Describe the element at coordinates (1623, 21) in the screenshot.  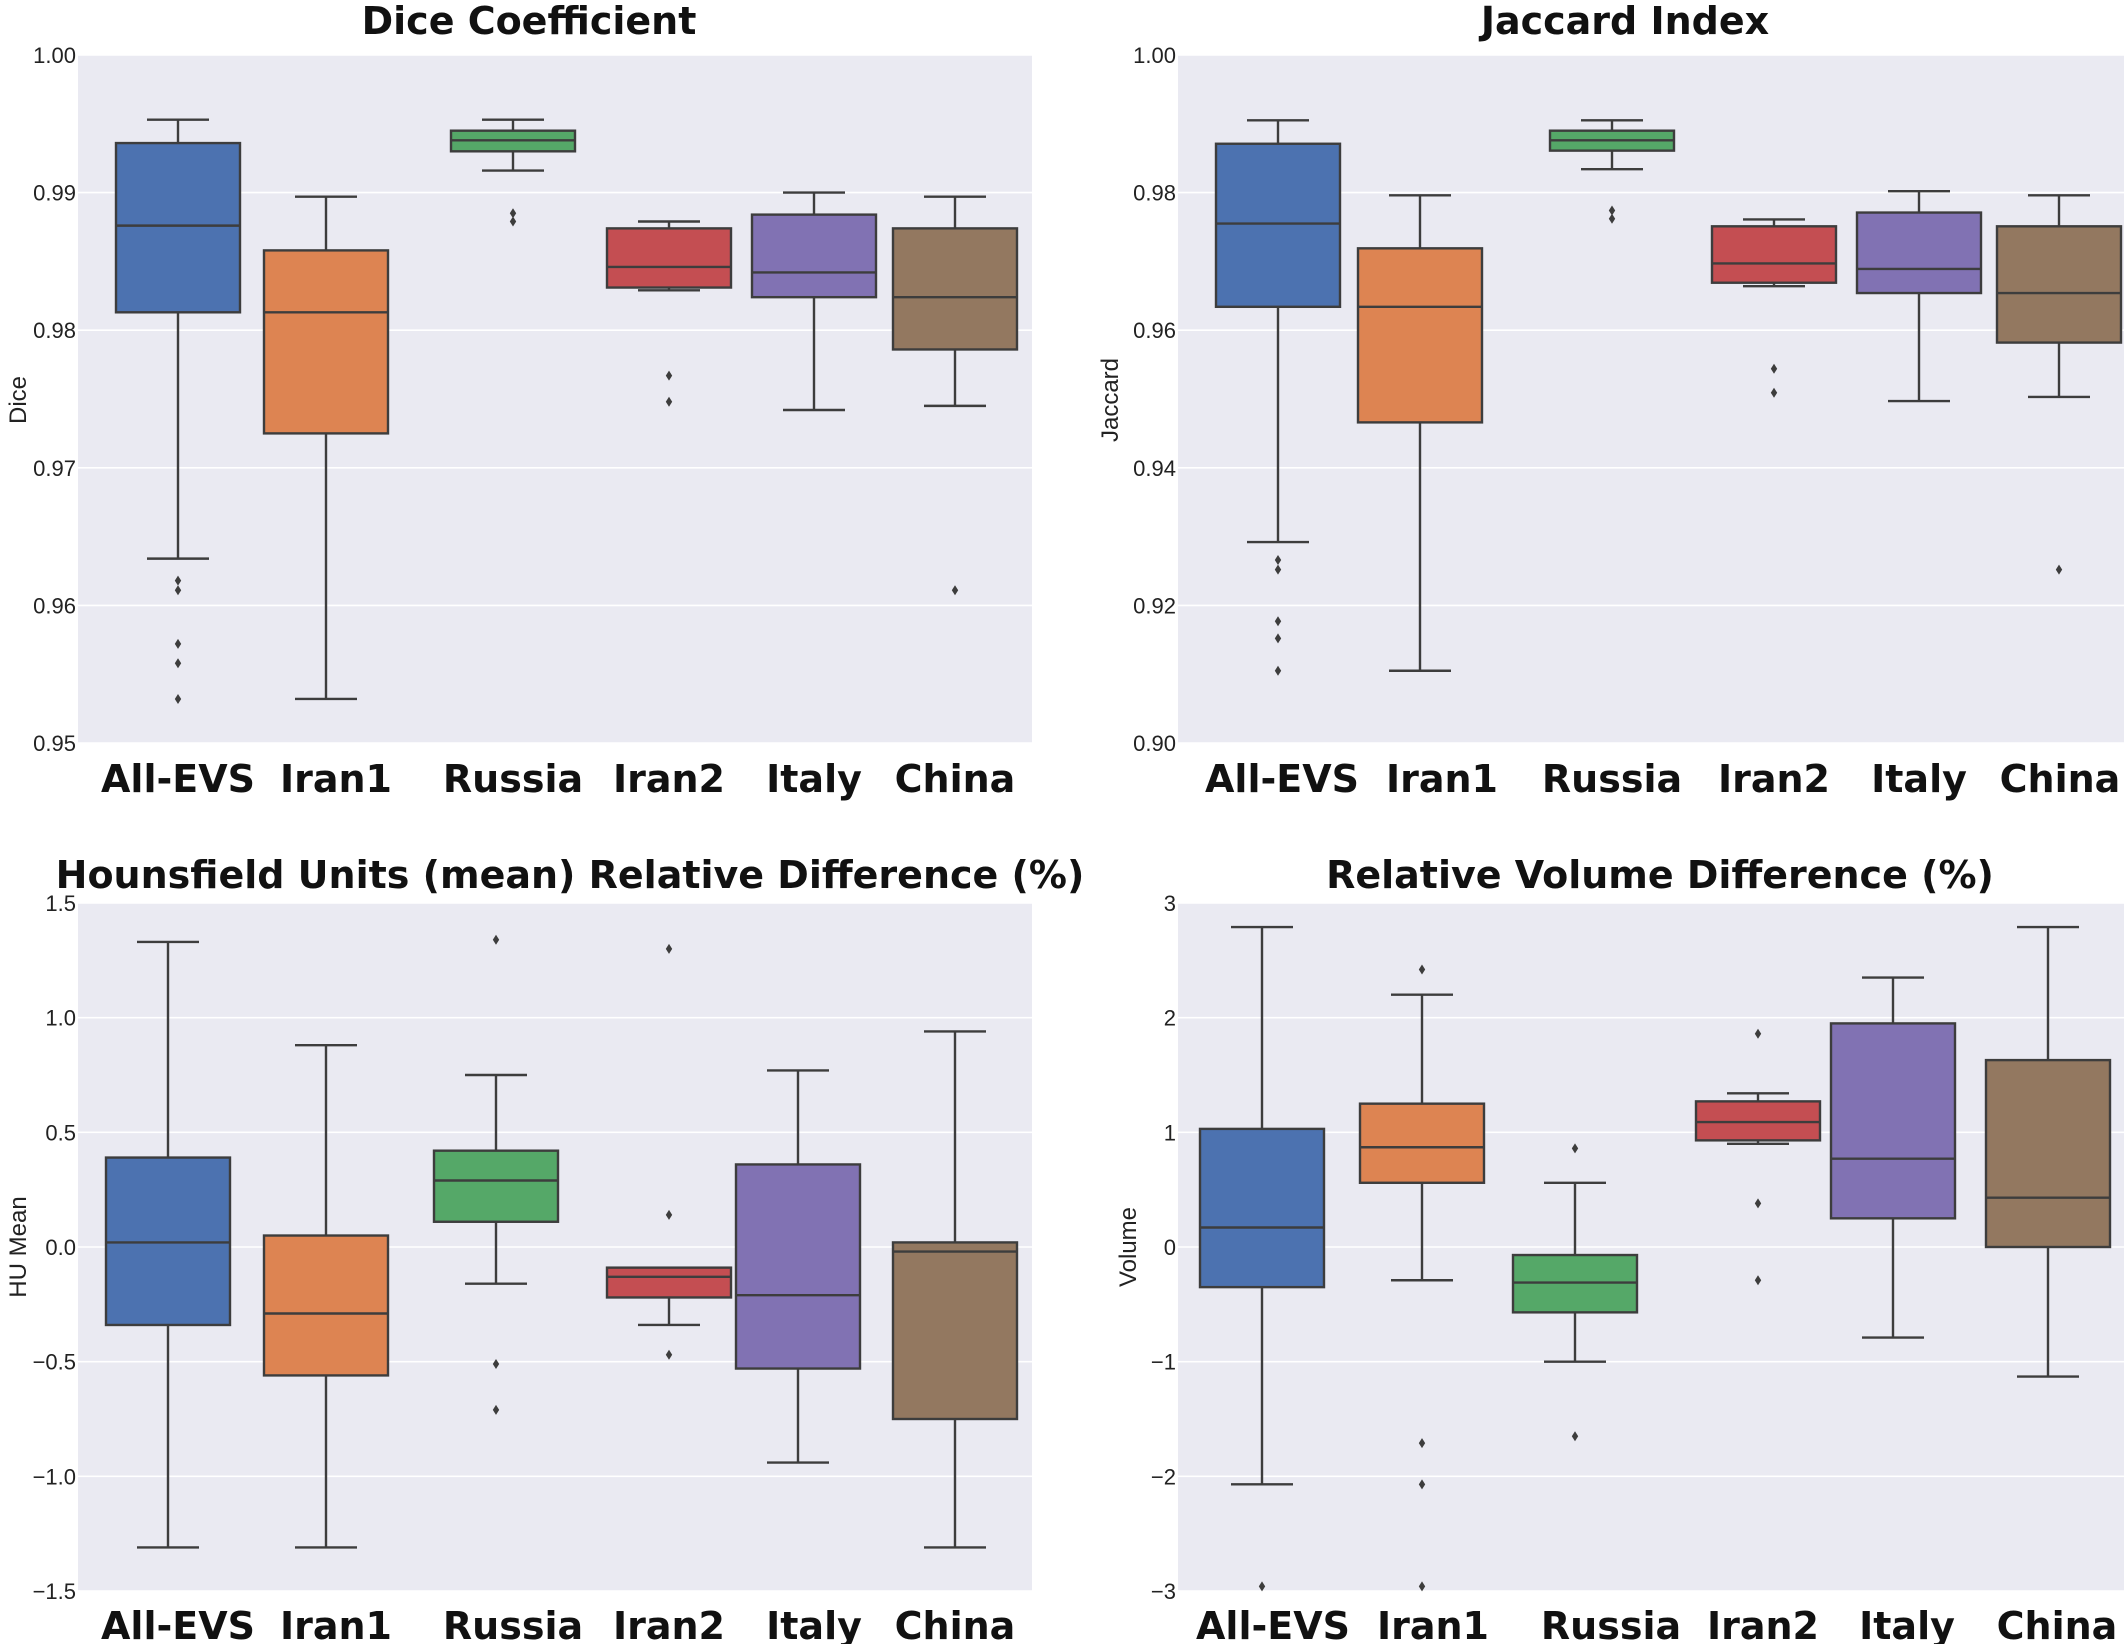
I see `panel-title: Jaccard Index` at that location.